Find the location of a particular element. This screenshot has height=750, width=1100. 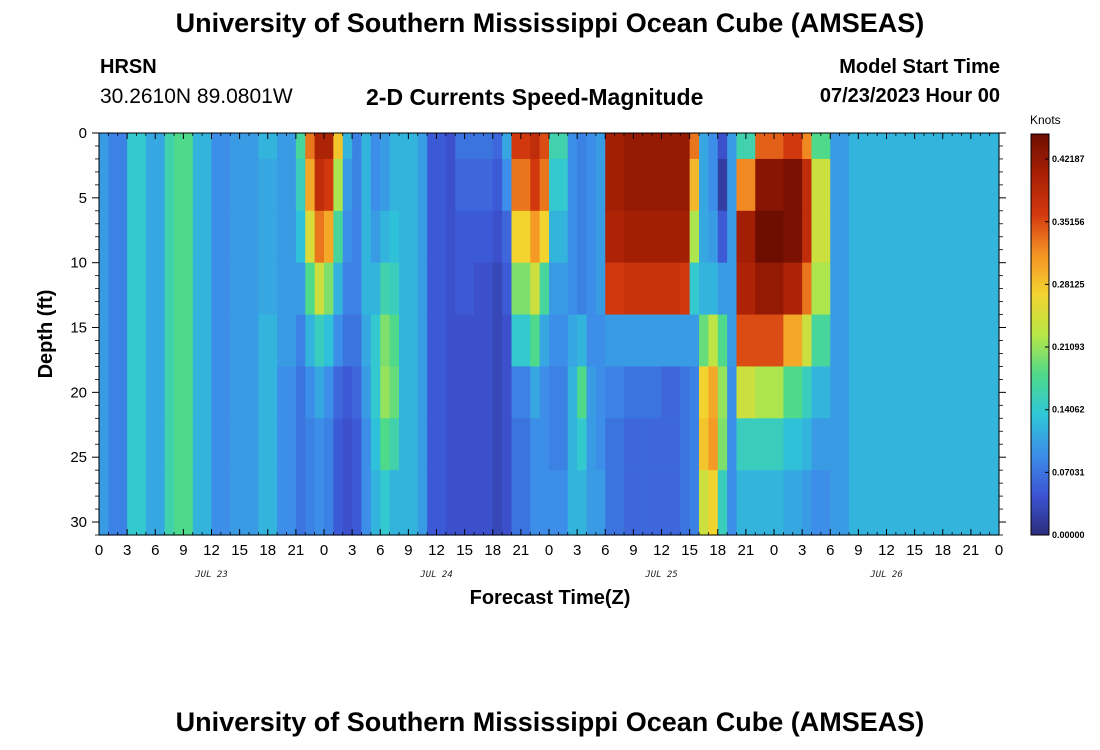

colorbar-gradient is located at coordinates (1040, 334).